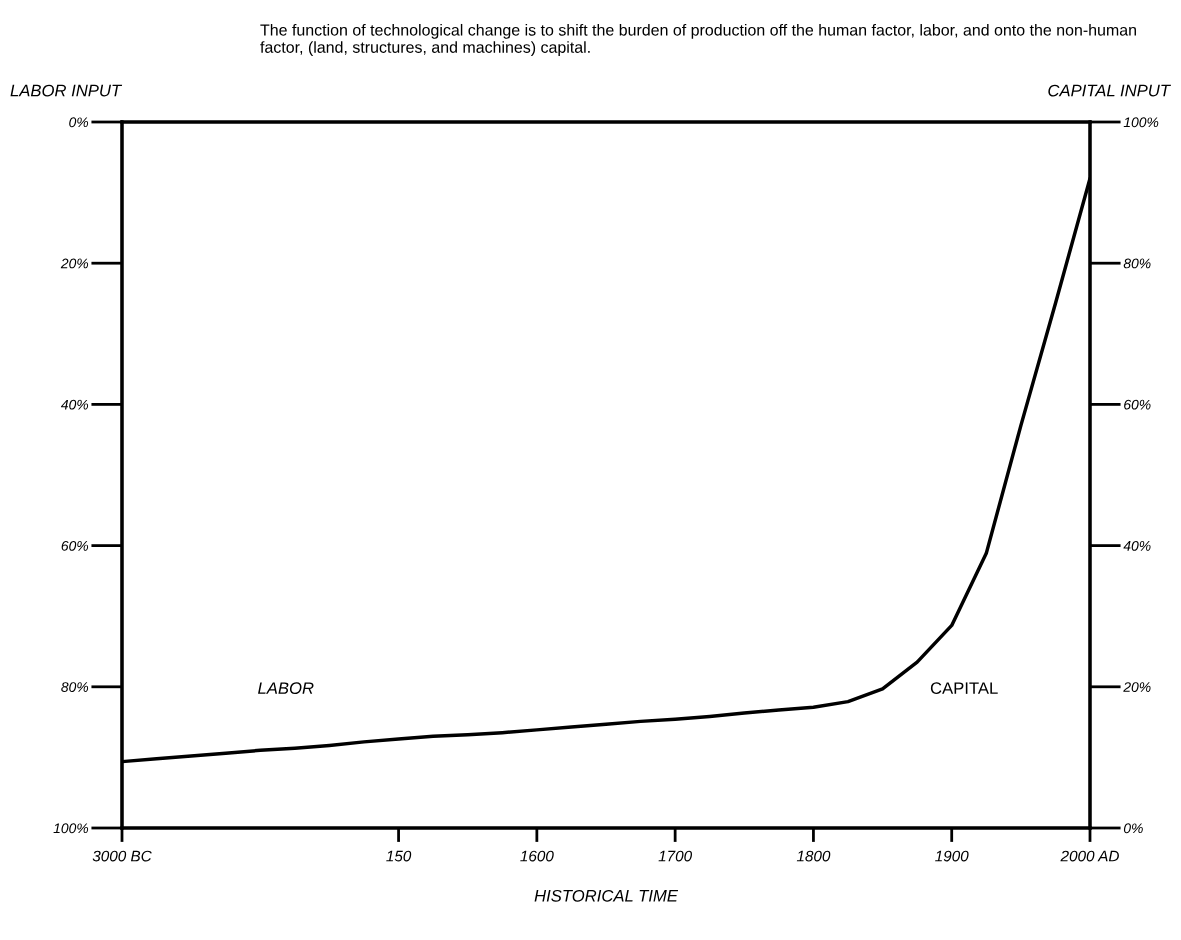 This screenshot has width=1181, height=940. What do you see at coordinates (71, 828) in the screenshot?
I see `y-tick-label: 100%` at bounding box center [71, 828].